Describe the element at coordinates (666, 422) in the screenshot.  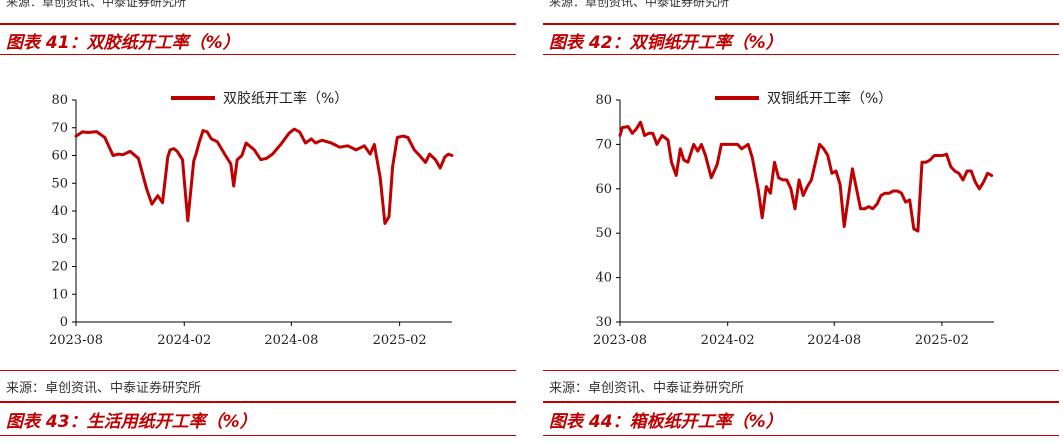
I see `figure-title-44: 图表 44：箱板纸开工率（%）` at that location.